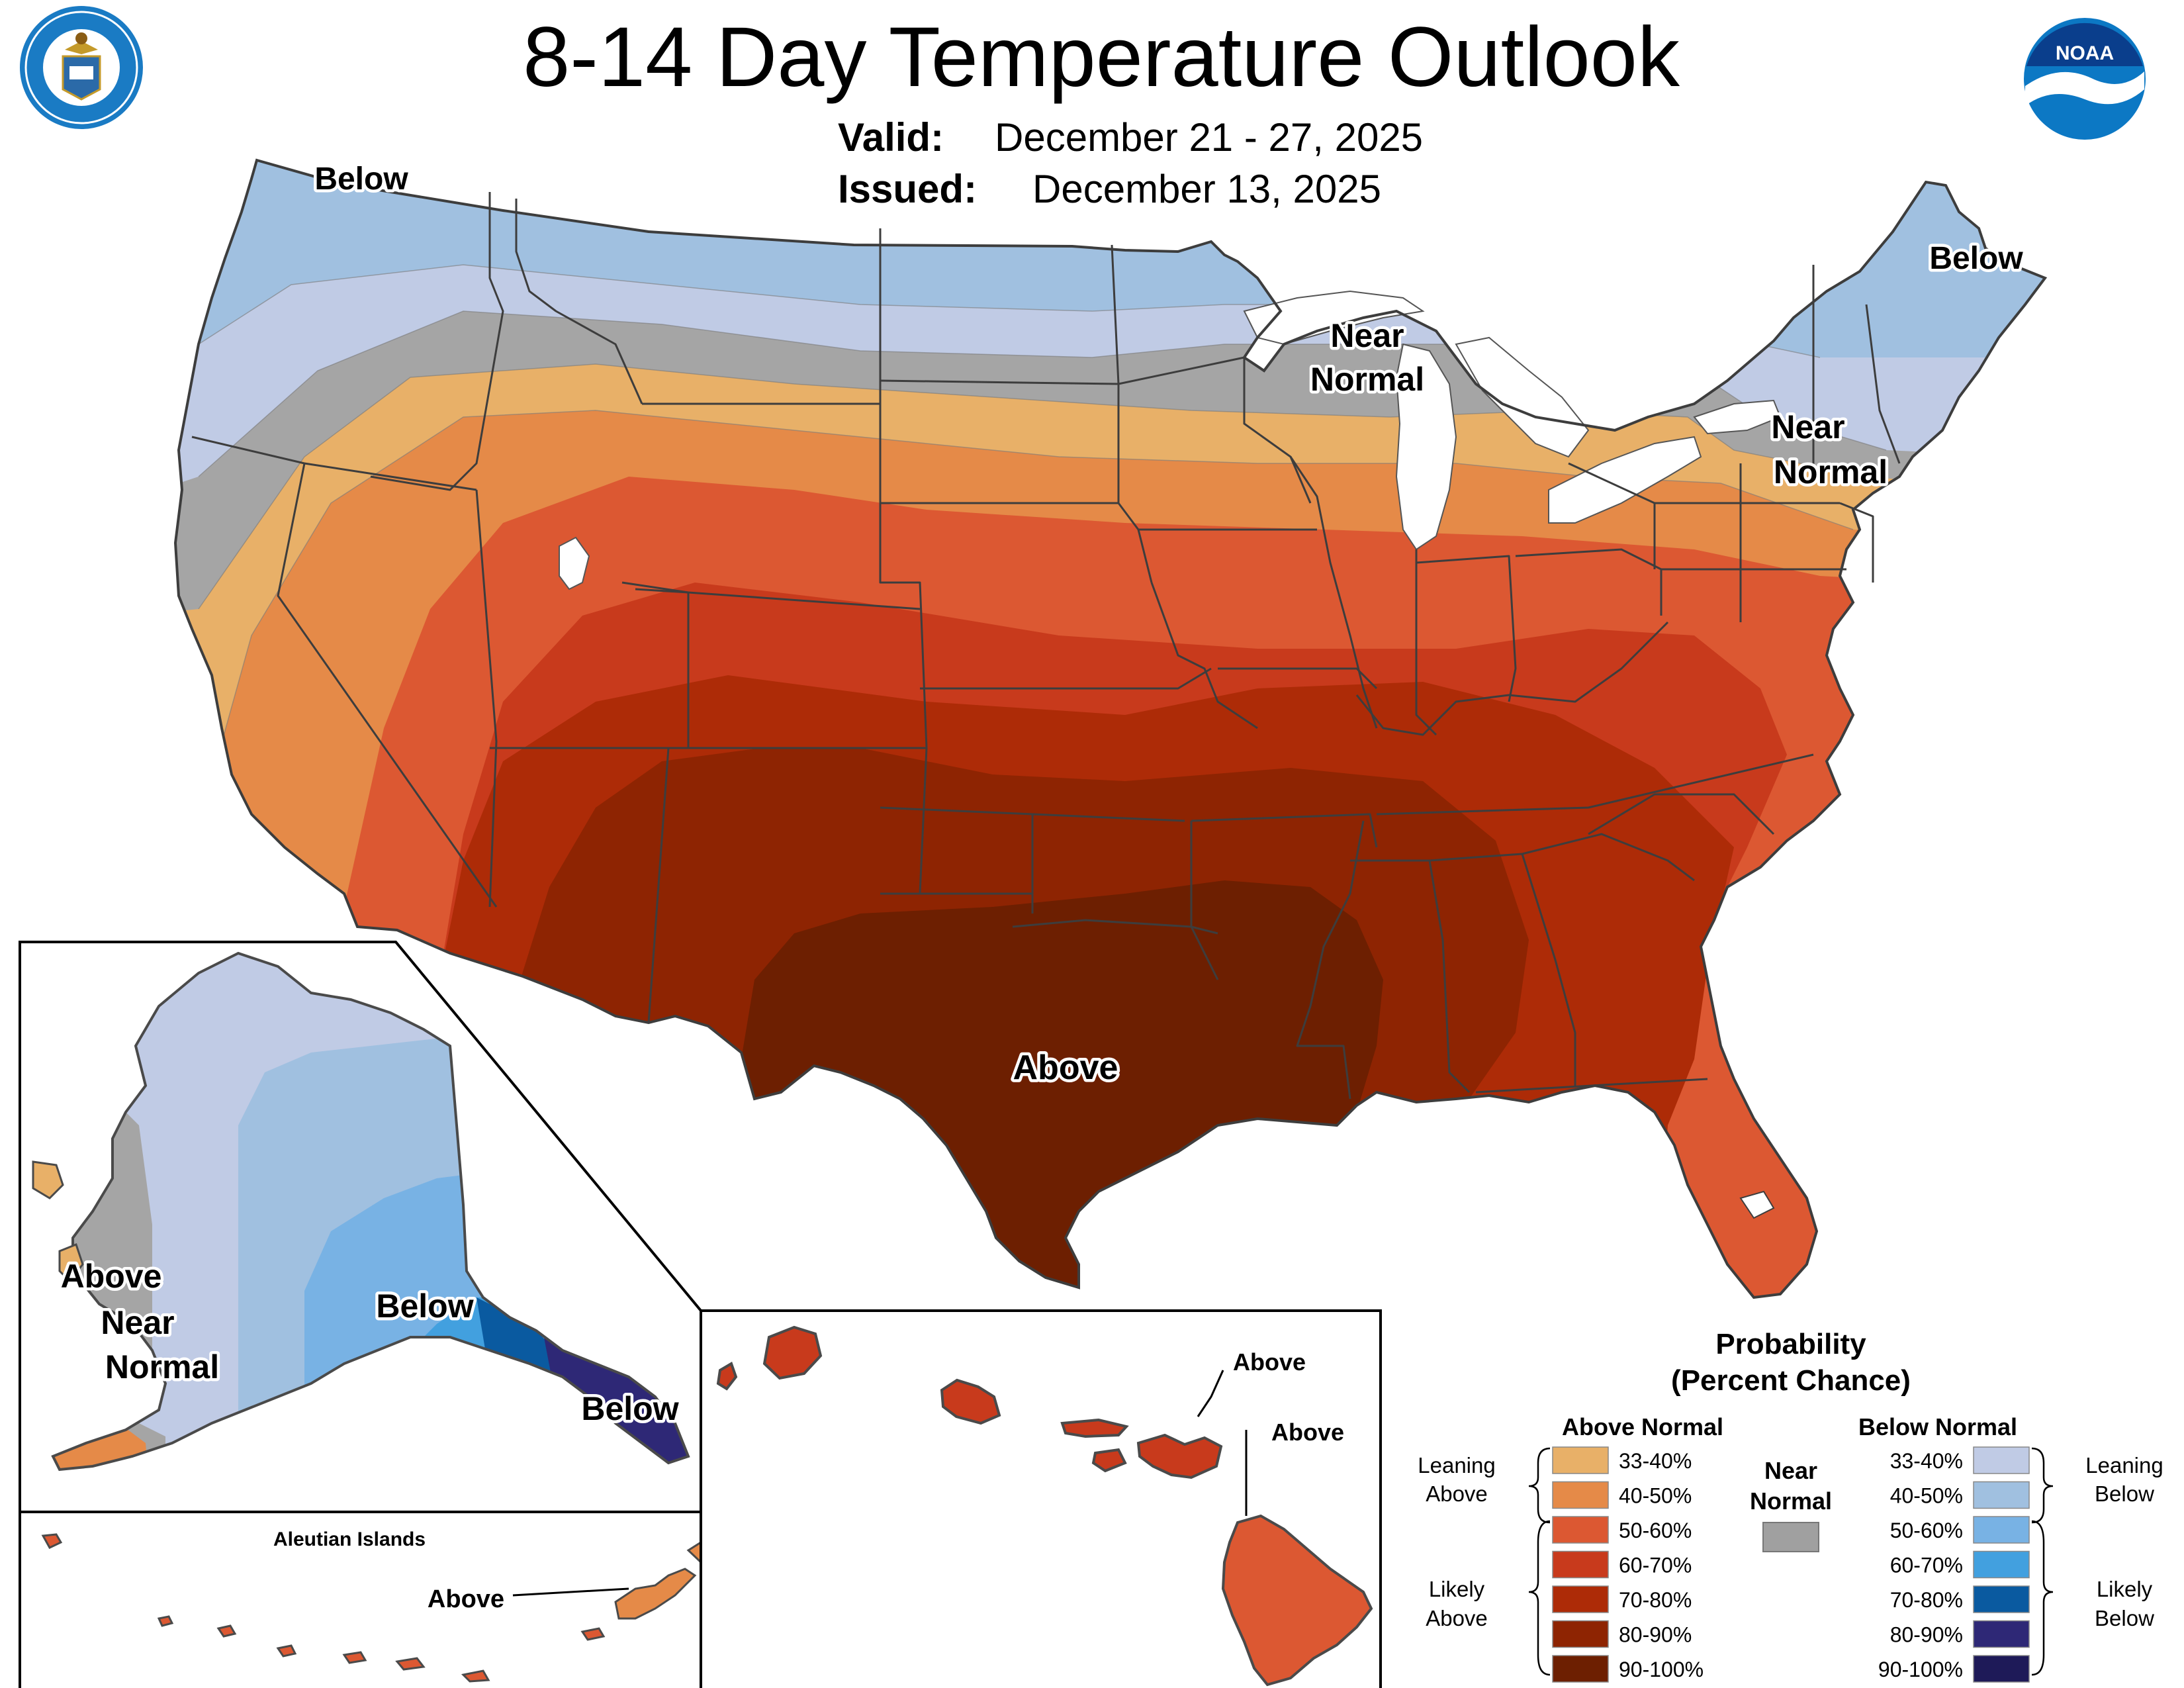  Describe the element at coordinates (1655, 1635) in the screenshot. I see `legend-above-range-5: 80-90%` at that location.